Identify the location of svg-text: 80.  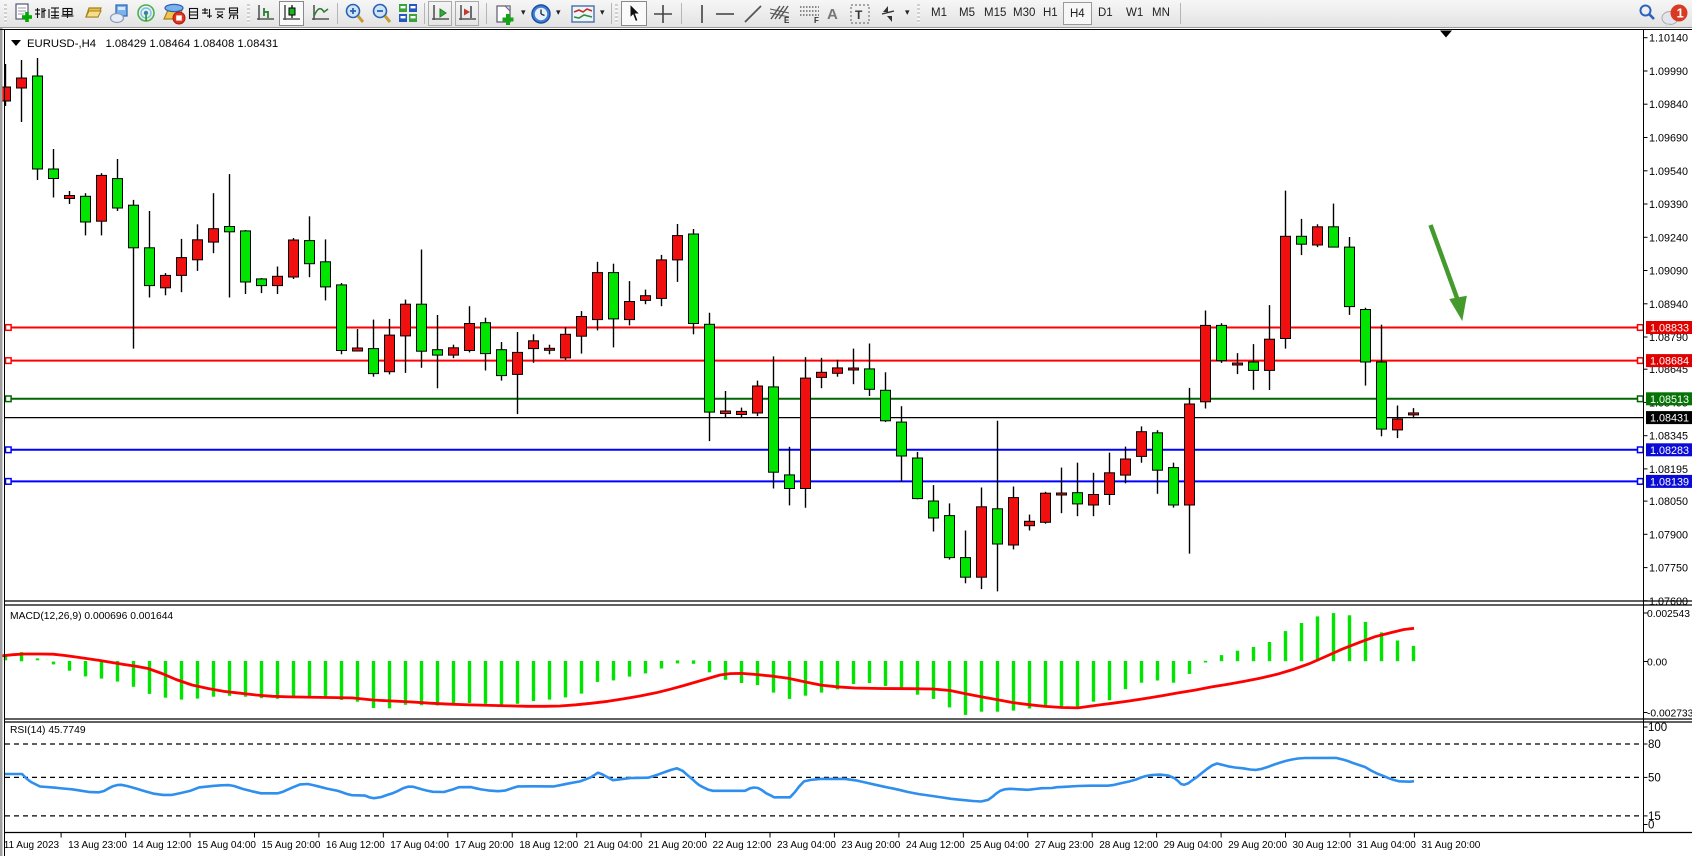
(1654, 745).